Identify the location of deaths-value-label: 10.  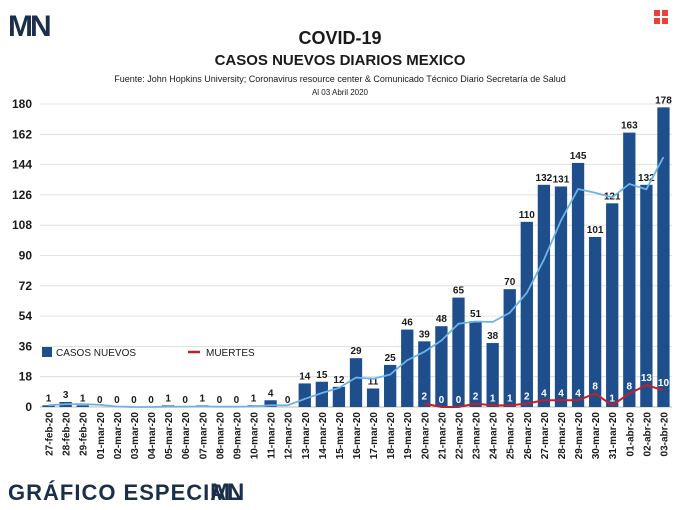
(664, 383).